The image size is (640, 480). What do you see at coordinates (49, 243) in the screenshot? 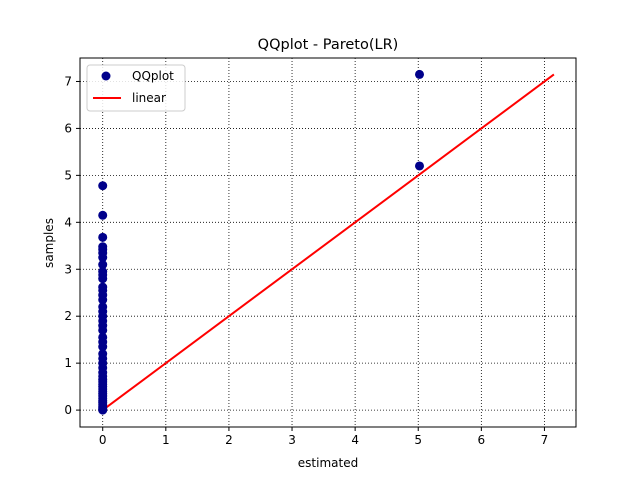
I see `y-axis-title: samples` at bounding box center [49, 243].